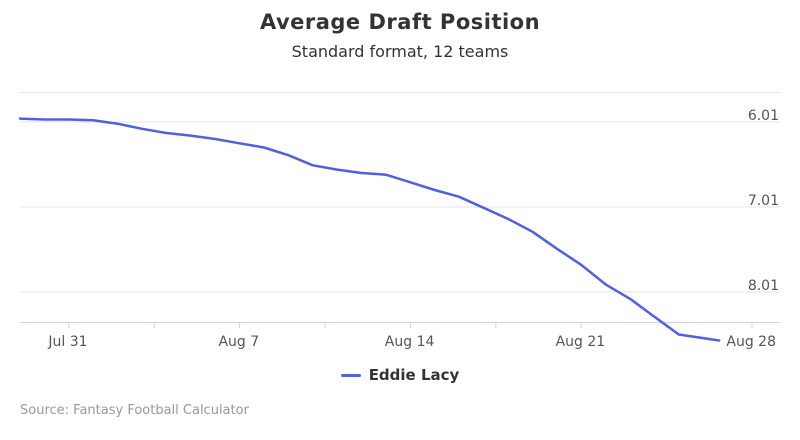 This screenshot has width=800, height=440. Describe the element at coordinates (581, 342) in the screenshot. I see `x-tick-label: Aug 21` at that location.